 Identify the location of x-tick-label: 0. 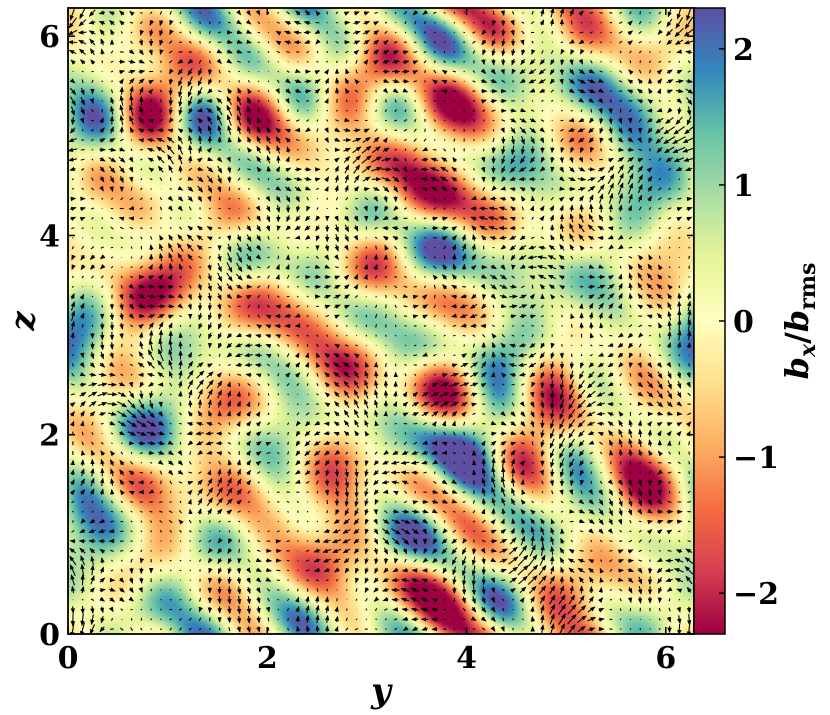
(68, 658).